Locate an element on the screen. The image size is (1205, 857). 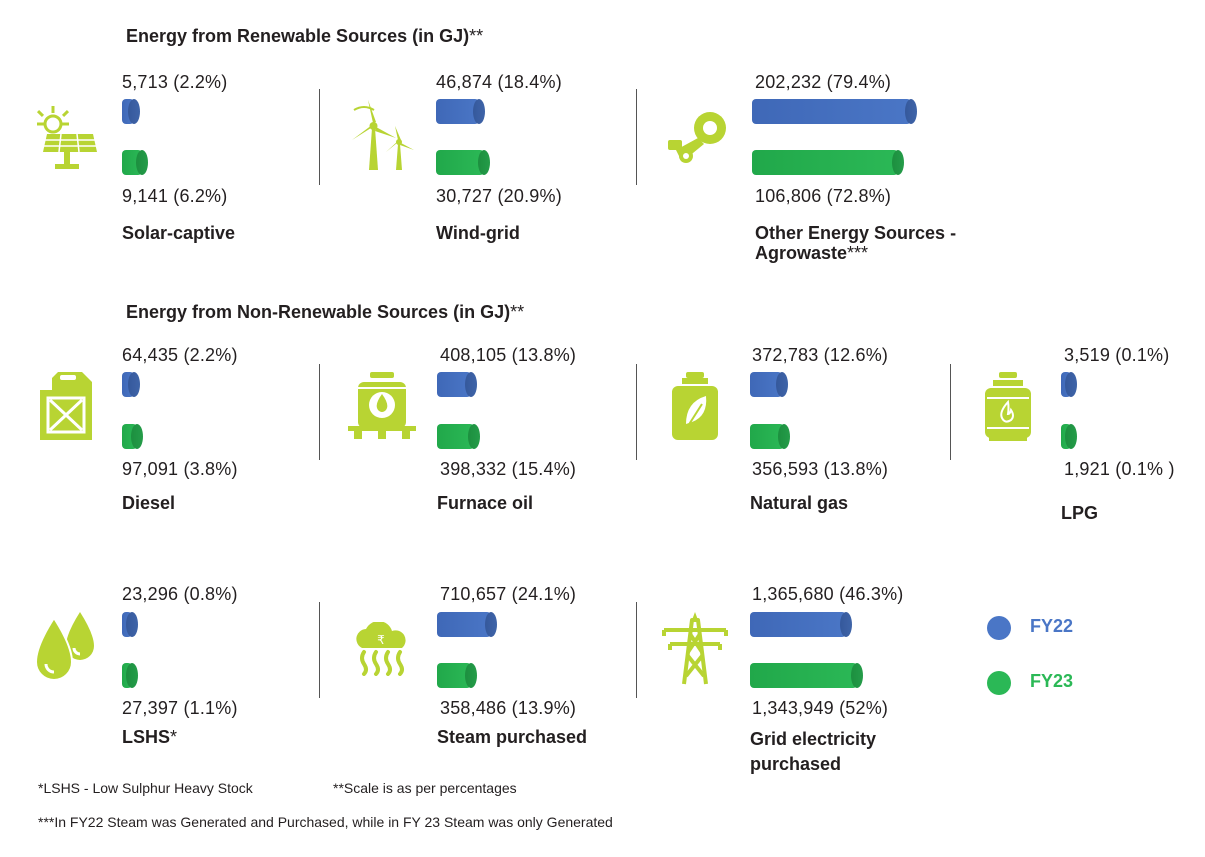
agro-label-line1: Other Energy Sources - is located at coordinates (856, 233).